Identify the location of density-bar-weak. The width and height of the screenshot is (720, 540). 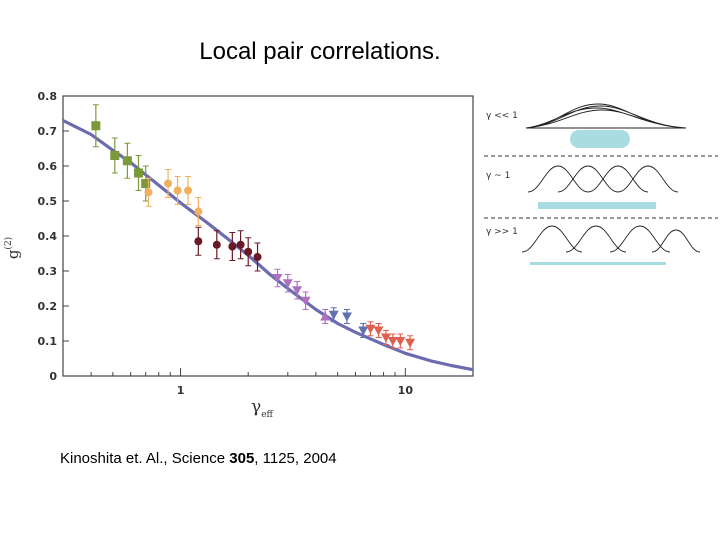
(600, 139).